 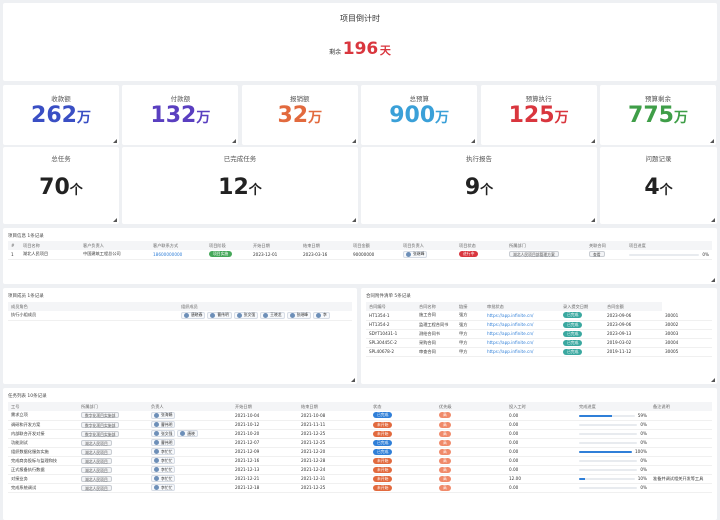 What do you see at coordinates (219, 315) in the screenshot?
I see `member-chip: 曹伟明` at bounding box center [219, 315].